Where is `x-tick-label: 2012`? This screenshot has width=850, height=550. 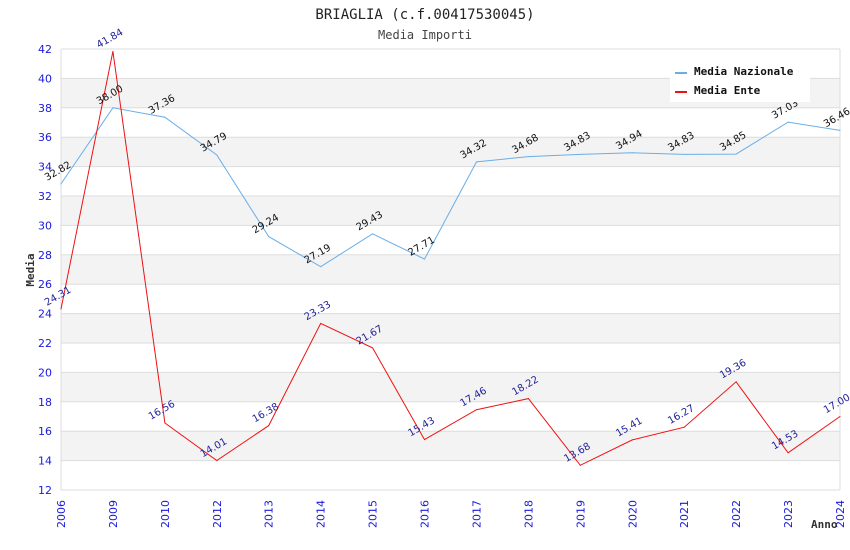 x-tick-label: 2012 is located at coordinates (217, 514).